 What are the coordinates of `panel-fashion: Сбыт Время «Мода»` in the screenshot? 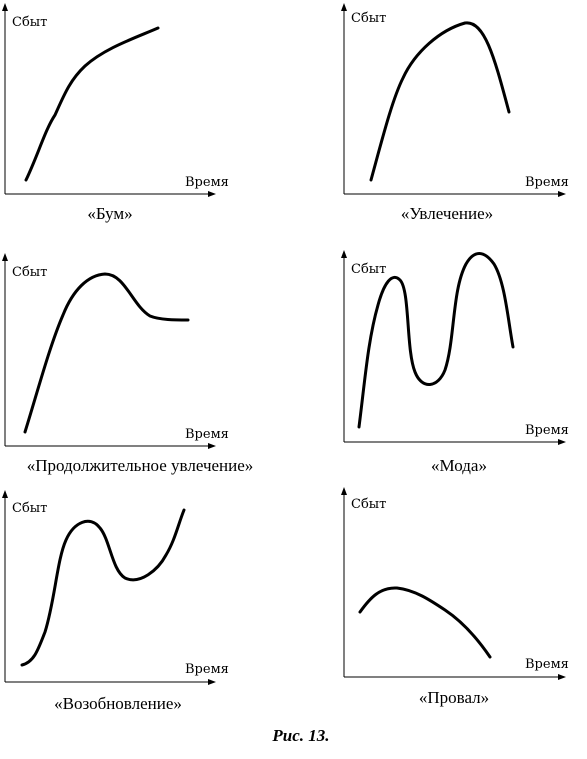 It's located at (455, 362).